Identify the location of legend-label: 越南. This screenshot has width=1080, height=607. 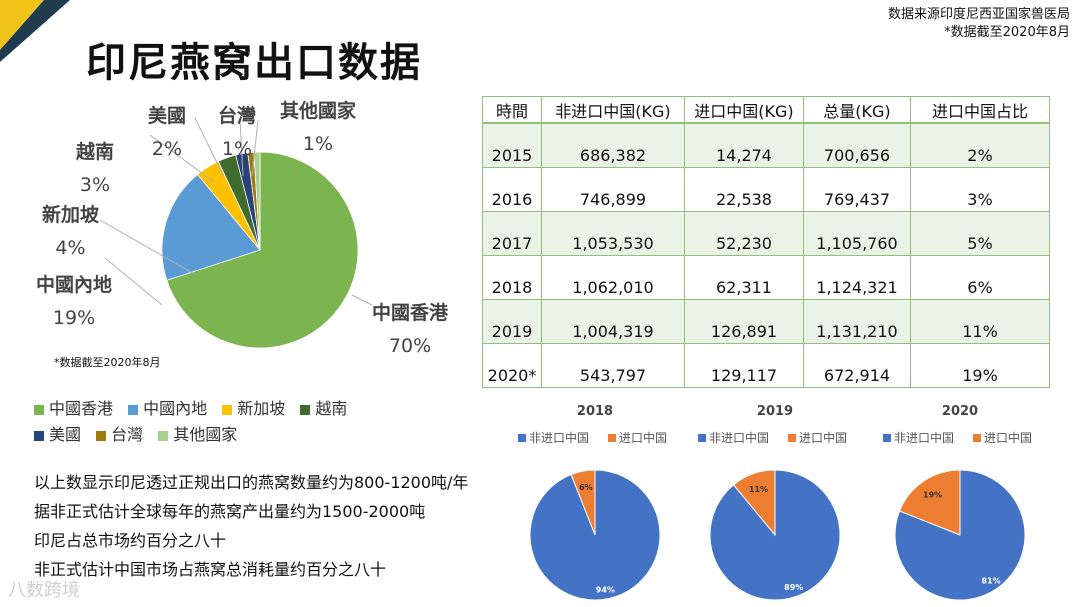
(331, 408).